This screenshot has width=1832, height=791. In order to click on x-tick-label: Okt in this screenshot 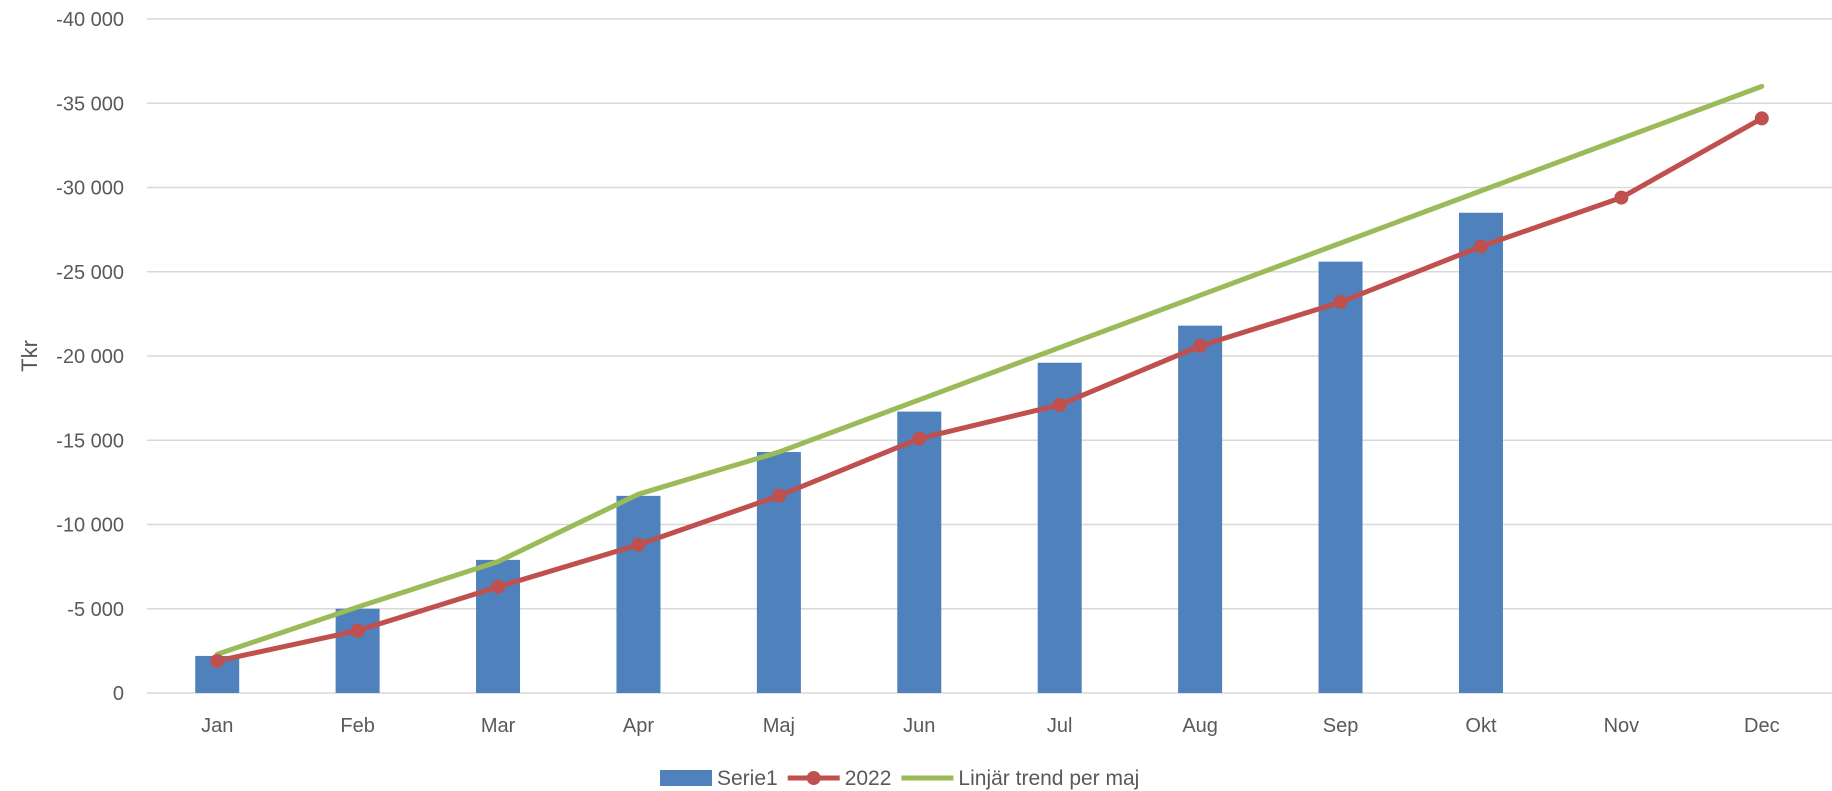, I will do `click(1481, 726)`.